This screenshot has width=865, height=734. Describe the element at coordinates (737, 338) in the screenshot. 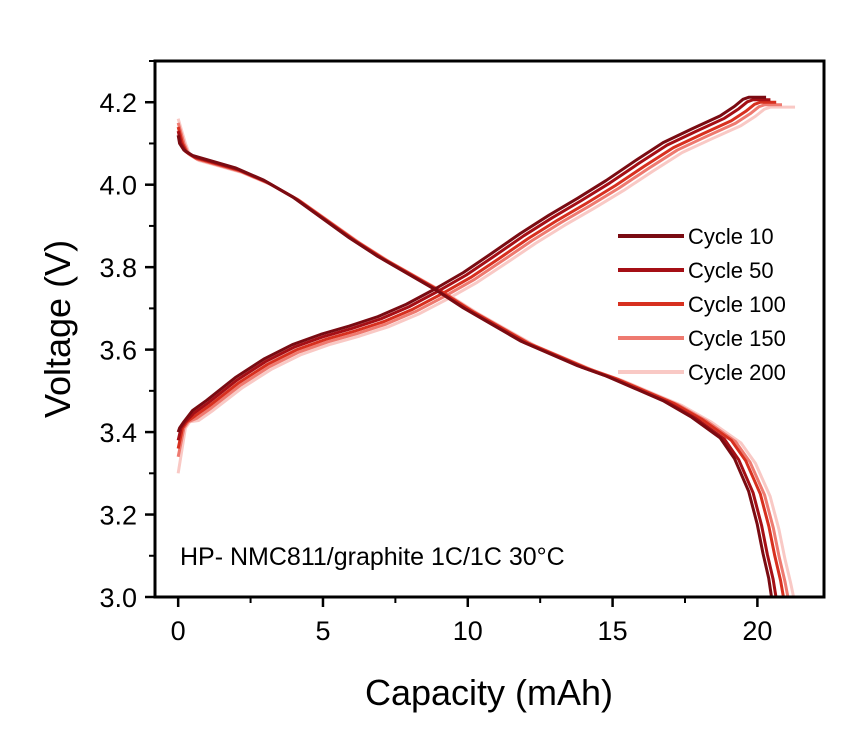

I see `legend-label: Cycle 150` at that location.